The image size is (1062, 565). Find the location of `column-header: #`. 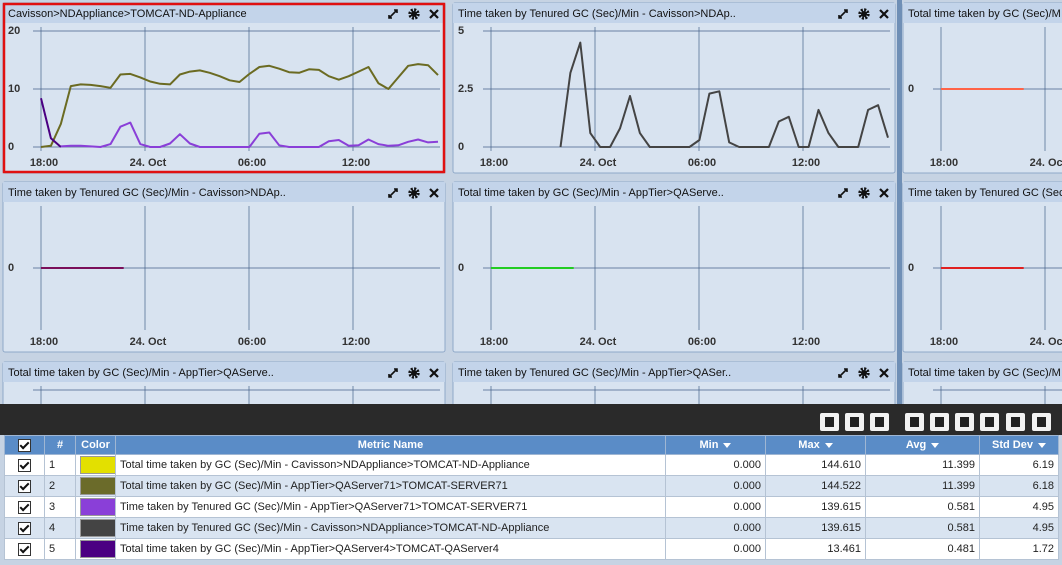

column-header: # is located at coordinates (60, 445).